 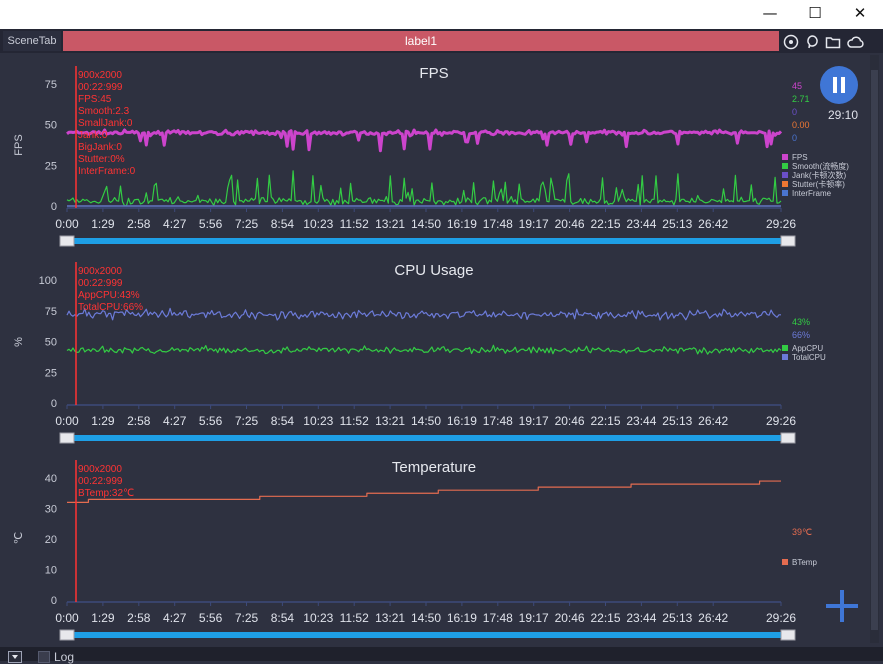 I want to click on x-tick-label: 22:15, so click(x=605, y=618).